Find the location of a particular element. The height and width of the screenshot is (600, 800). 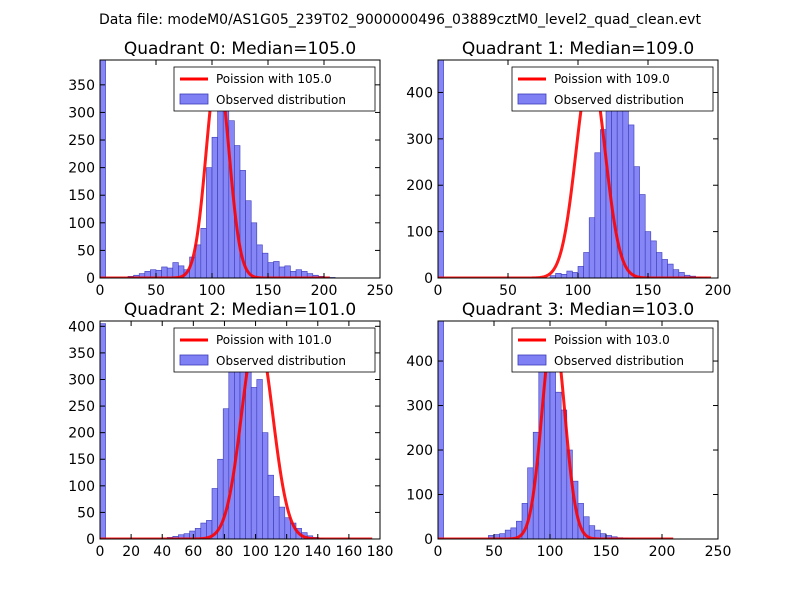

y-tick-label: 50 is located at coordinates (86, 513).